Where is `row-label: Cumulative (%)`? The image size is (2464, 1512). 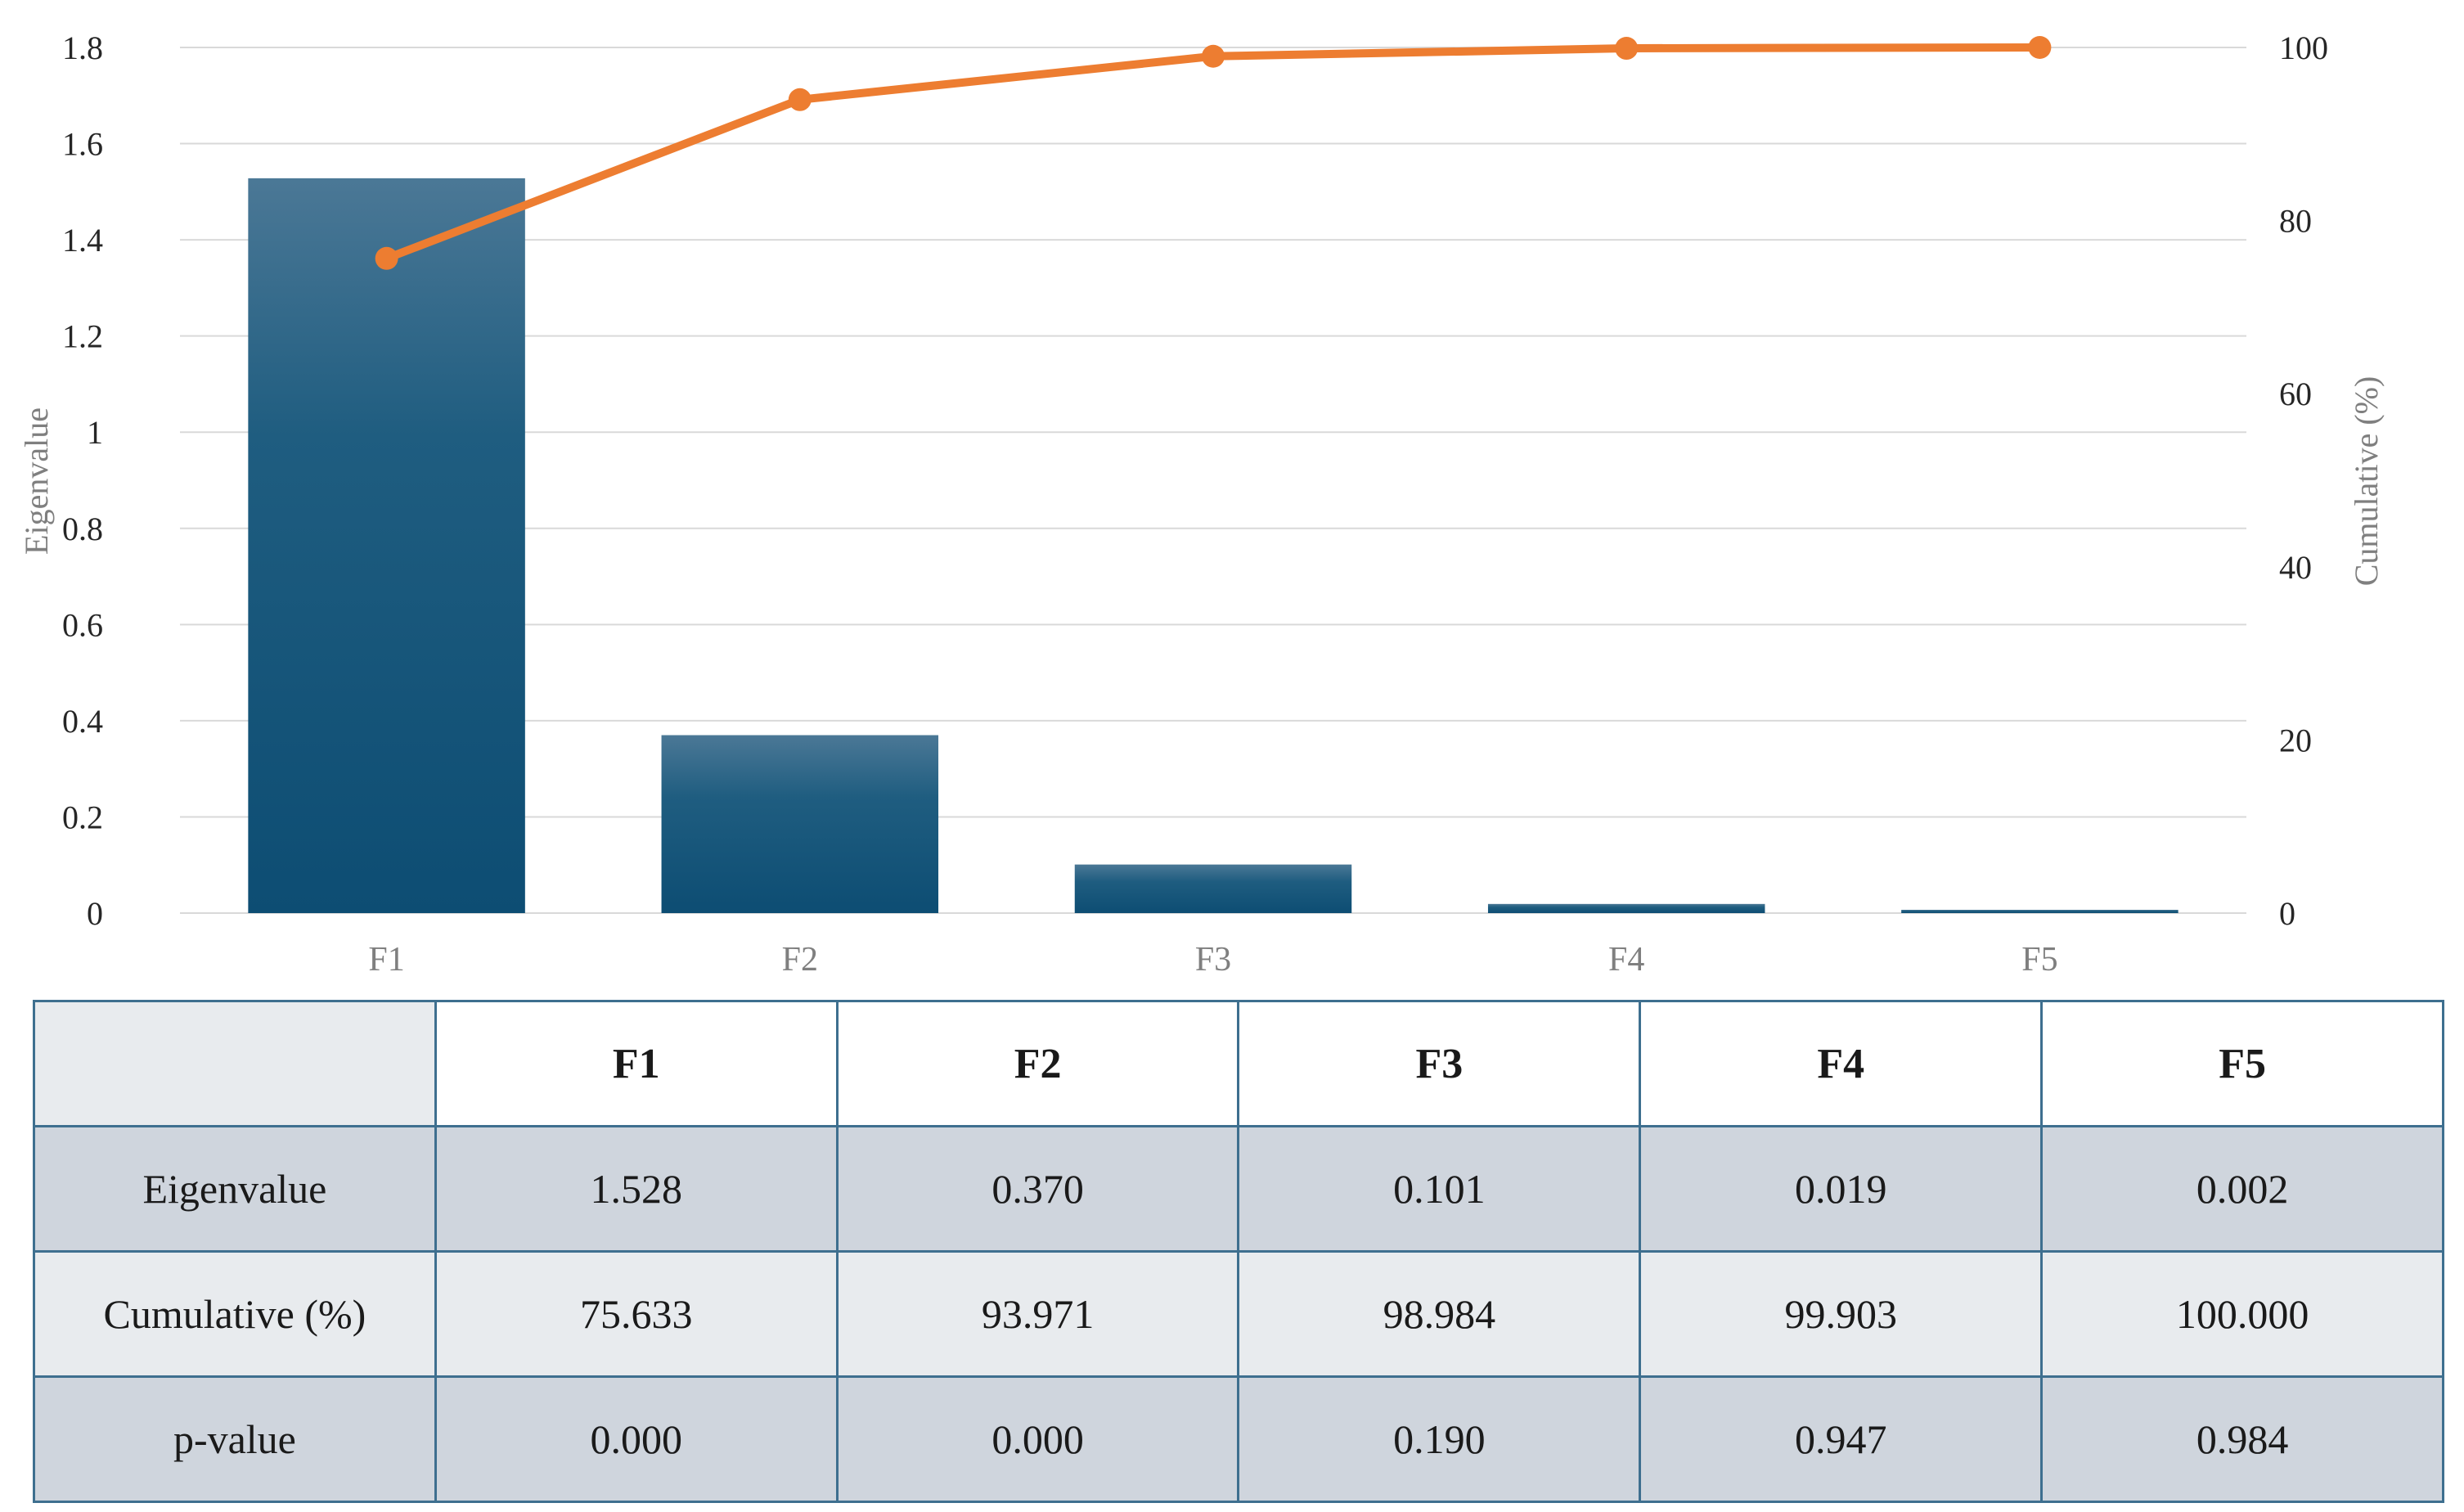
row-label: Cumulative (%) is located at coordinates (235, 1314).